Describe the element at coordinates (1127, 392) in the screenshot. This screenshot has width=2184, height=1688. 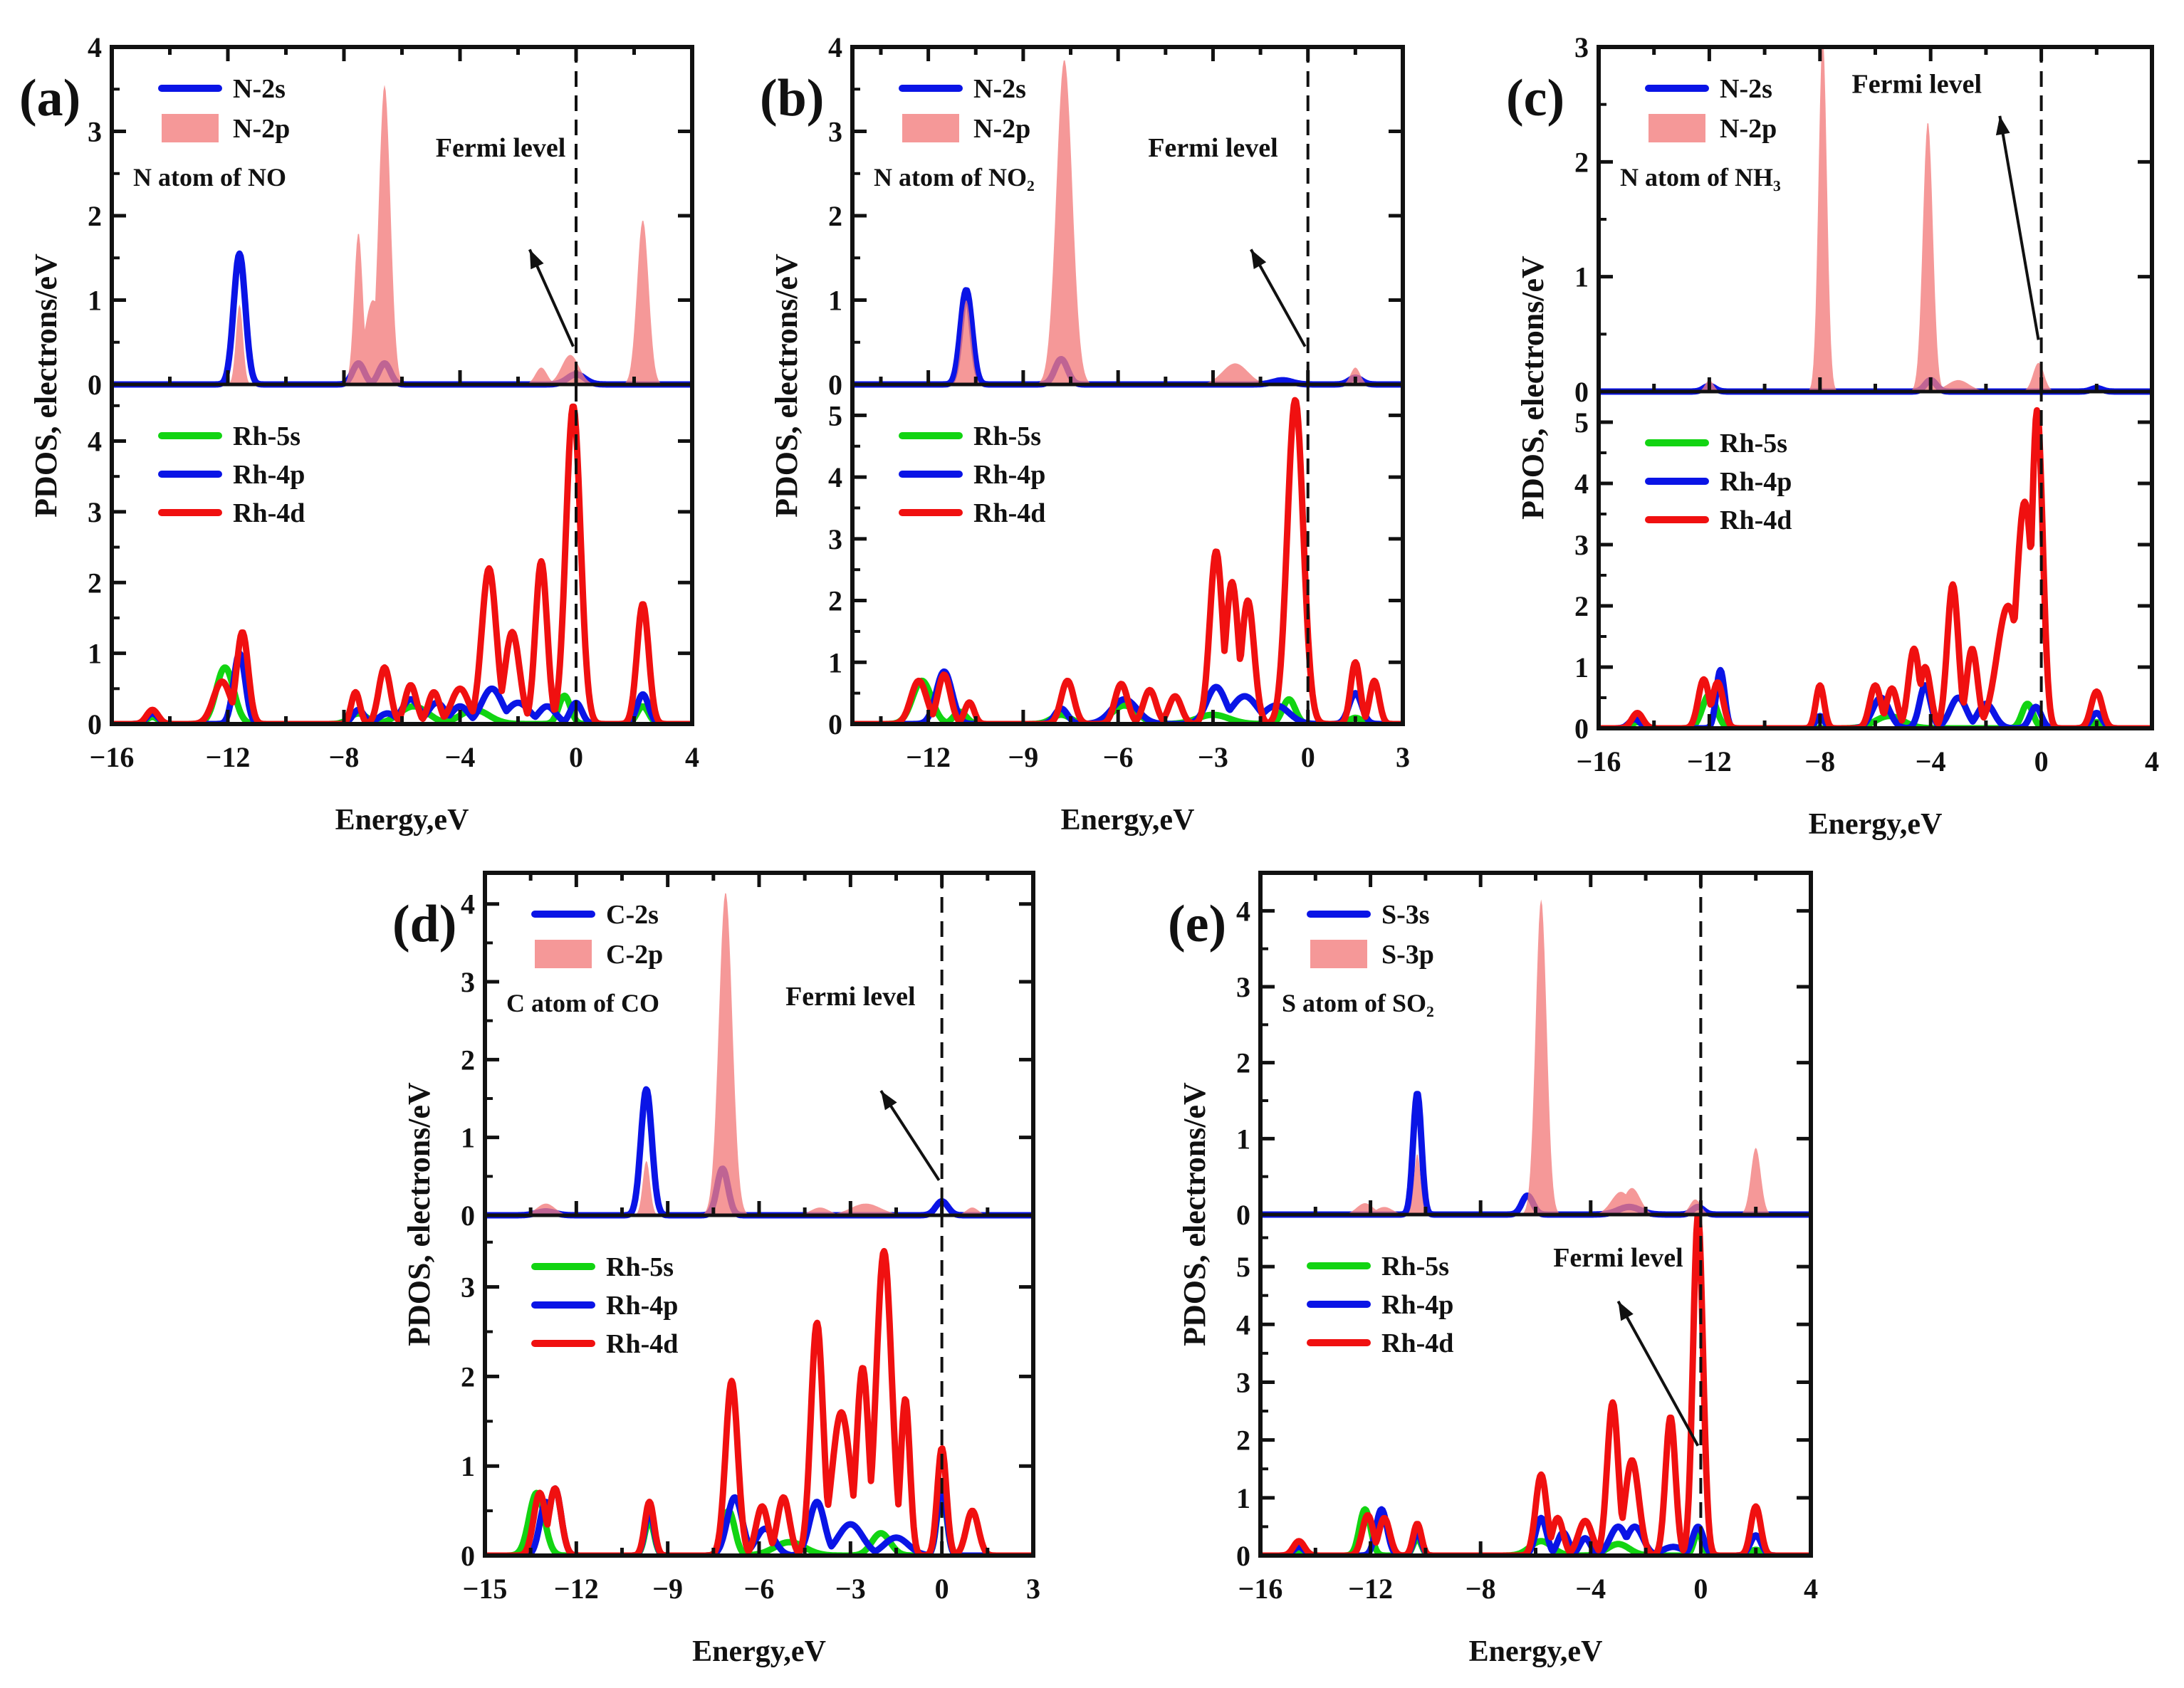
I see `plot-area` at that location.